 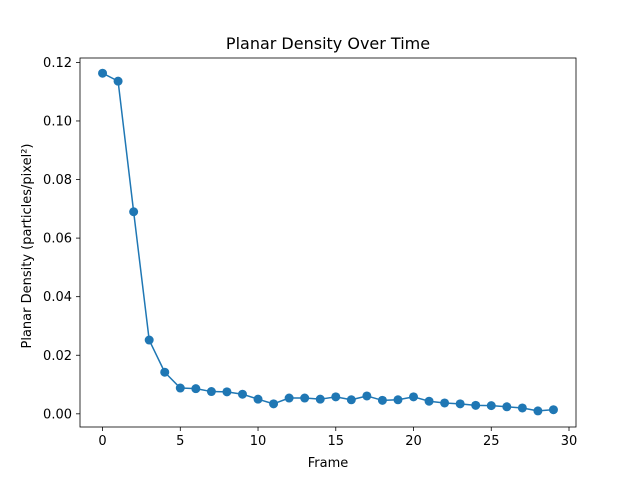 What do you see at coordinates (258, 441) in the screenshot?
I see `x-tick-label: 10` at bounding box center [258, 441].